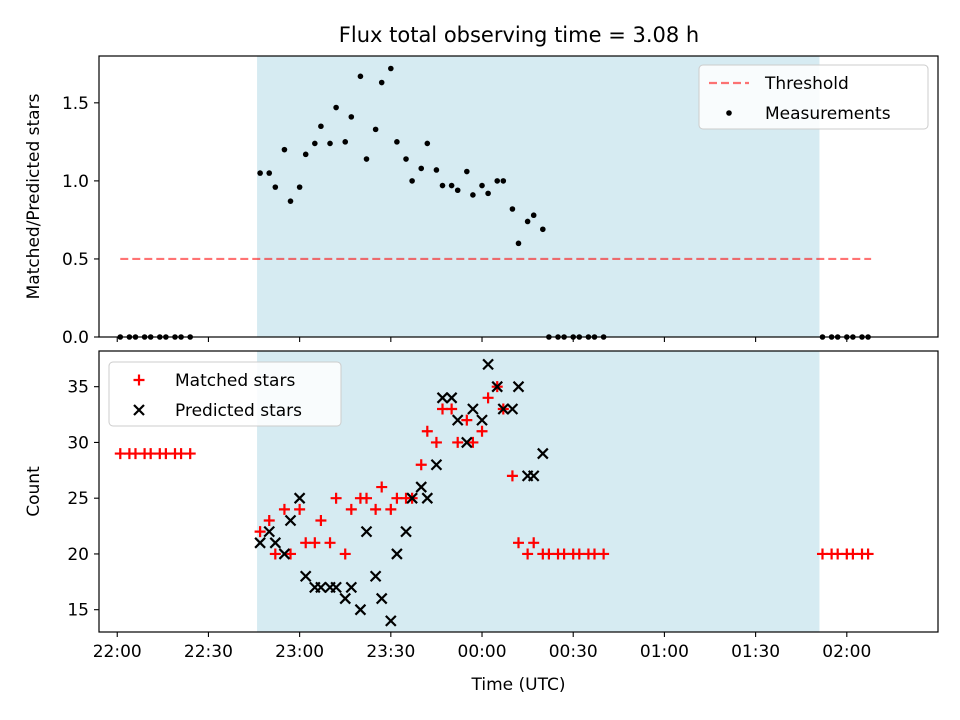 This screenshot has height=720, width=960. I want to click on legend-matched-marker, so click(139, 380).